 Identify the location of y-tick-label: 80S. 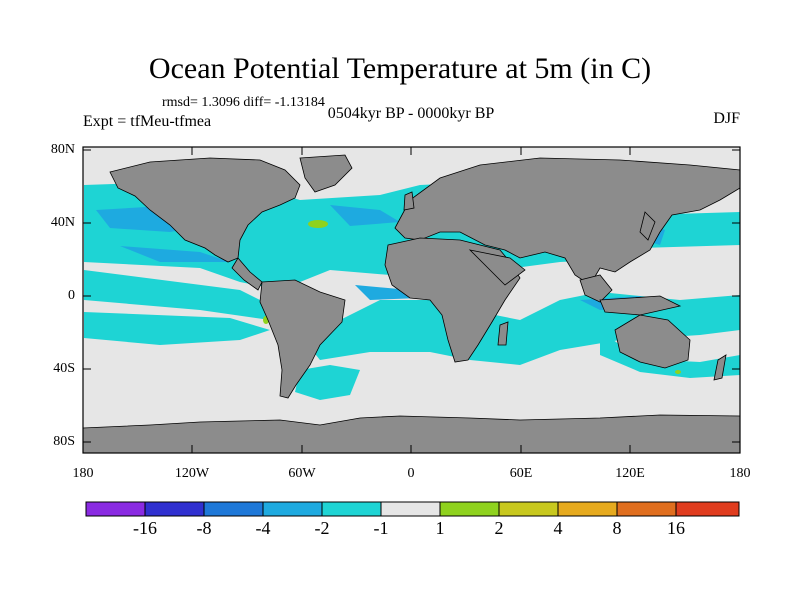
(64, 441).